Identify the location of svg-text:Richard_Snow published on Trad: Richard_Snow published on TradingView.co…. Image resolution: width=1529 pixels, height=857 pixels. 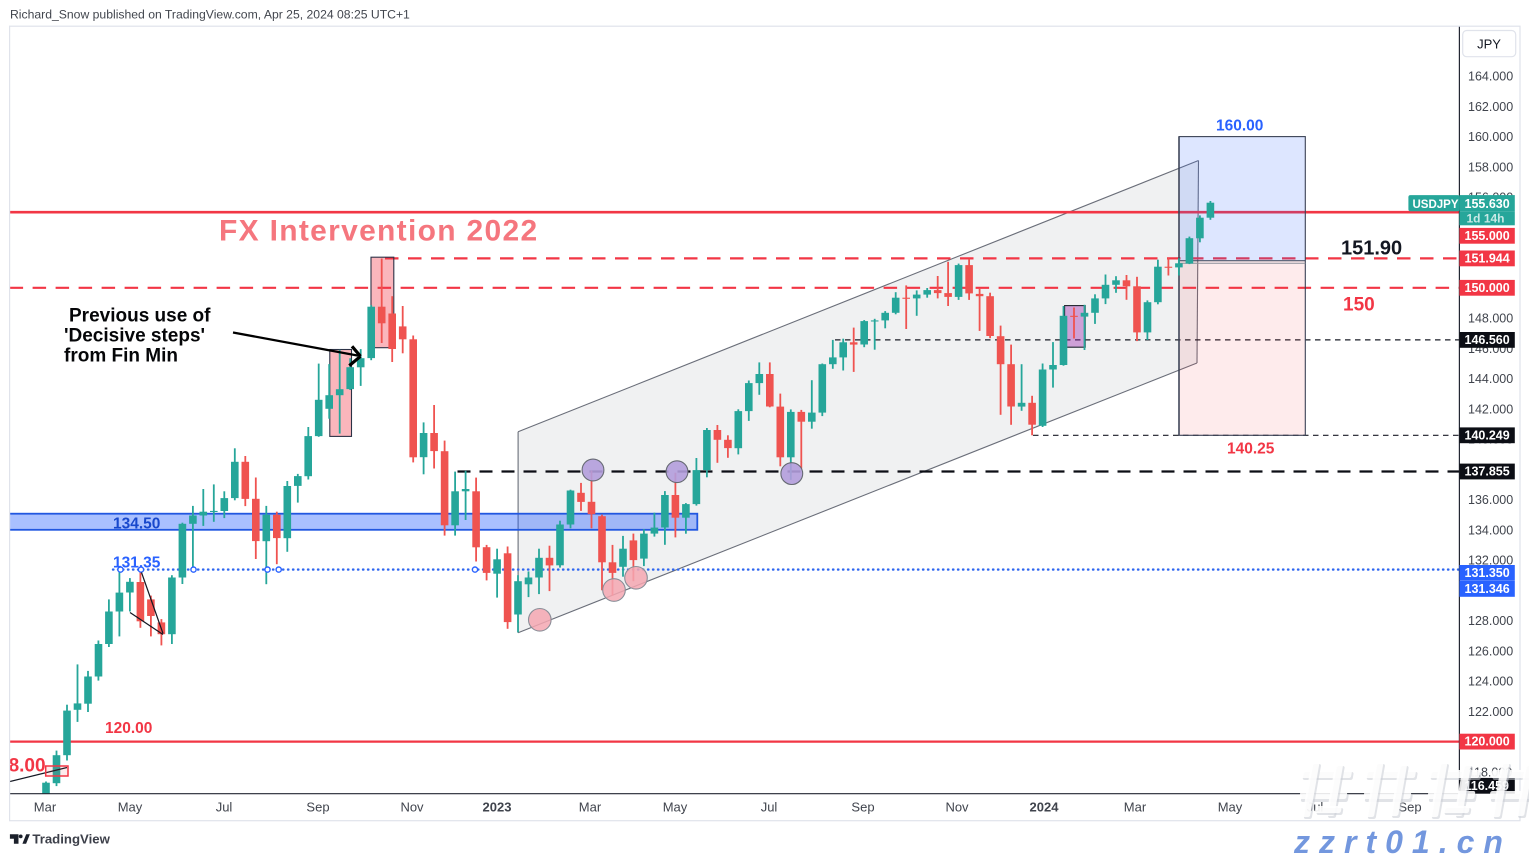
(210, 15).